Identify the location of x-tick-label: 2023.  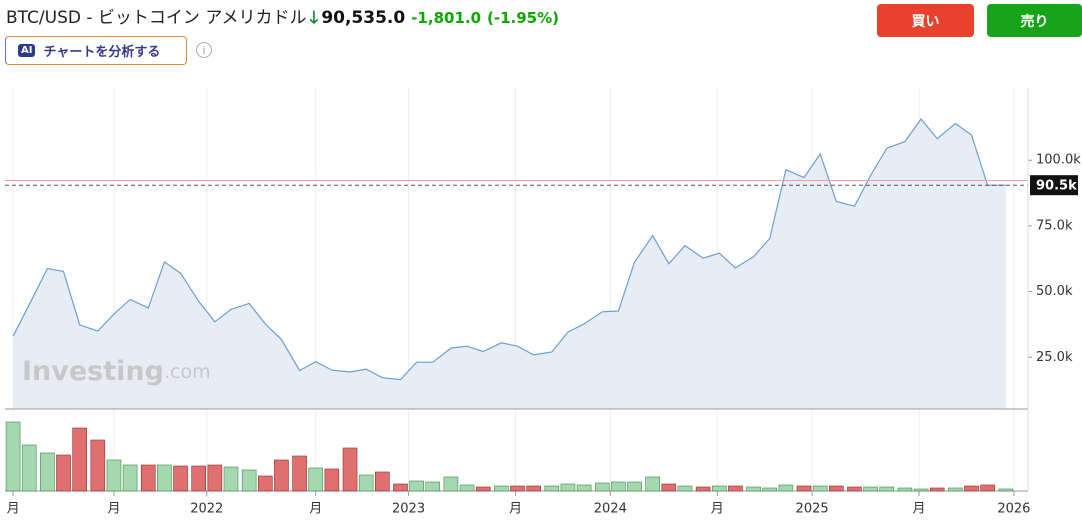
(408, 509).